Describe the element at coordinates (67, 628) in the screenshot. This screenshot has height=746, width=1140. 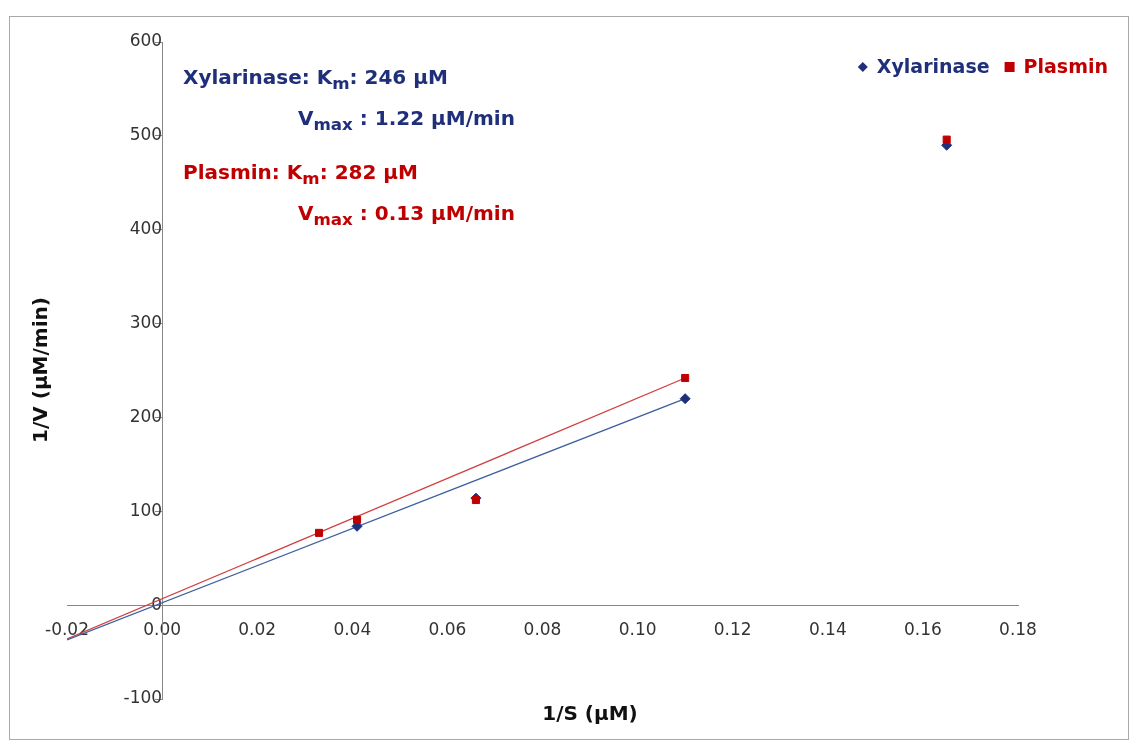
I see `x-tick-label: -0.02` at that location.